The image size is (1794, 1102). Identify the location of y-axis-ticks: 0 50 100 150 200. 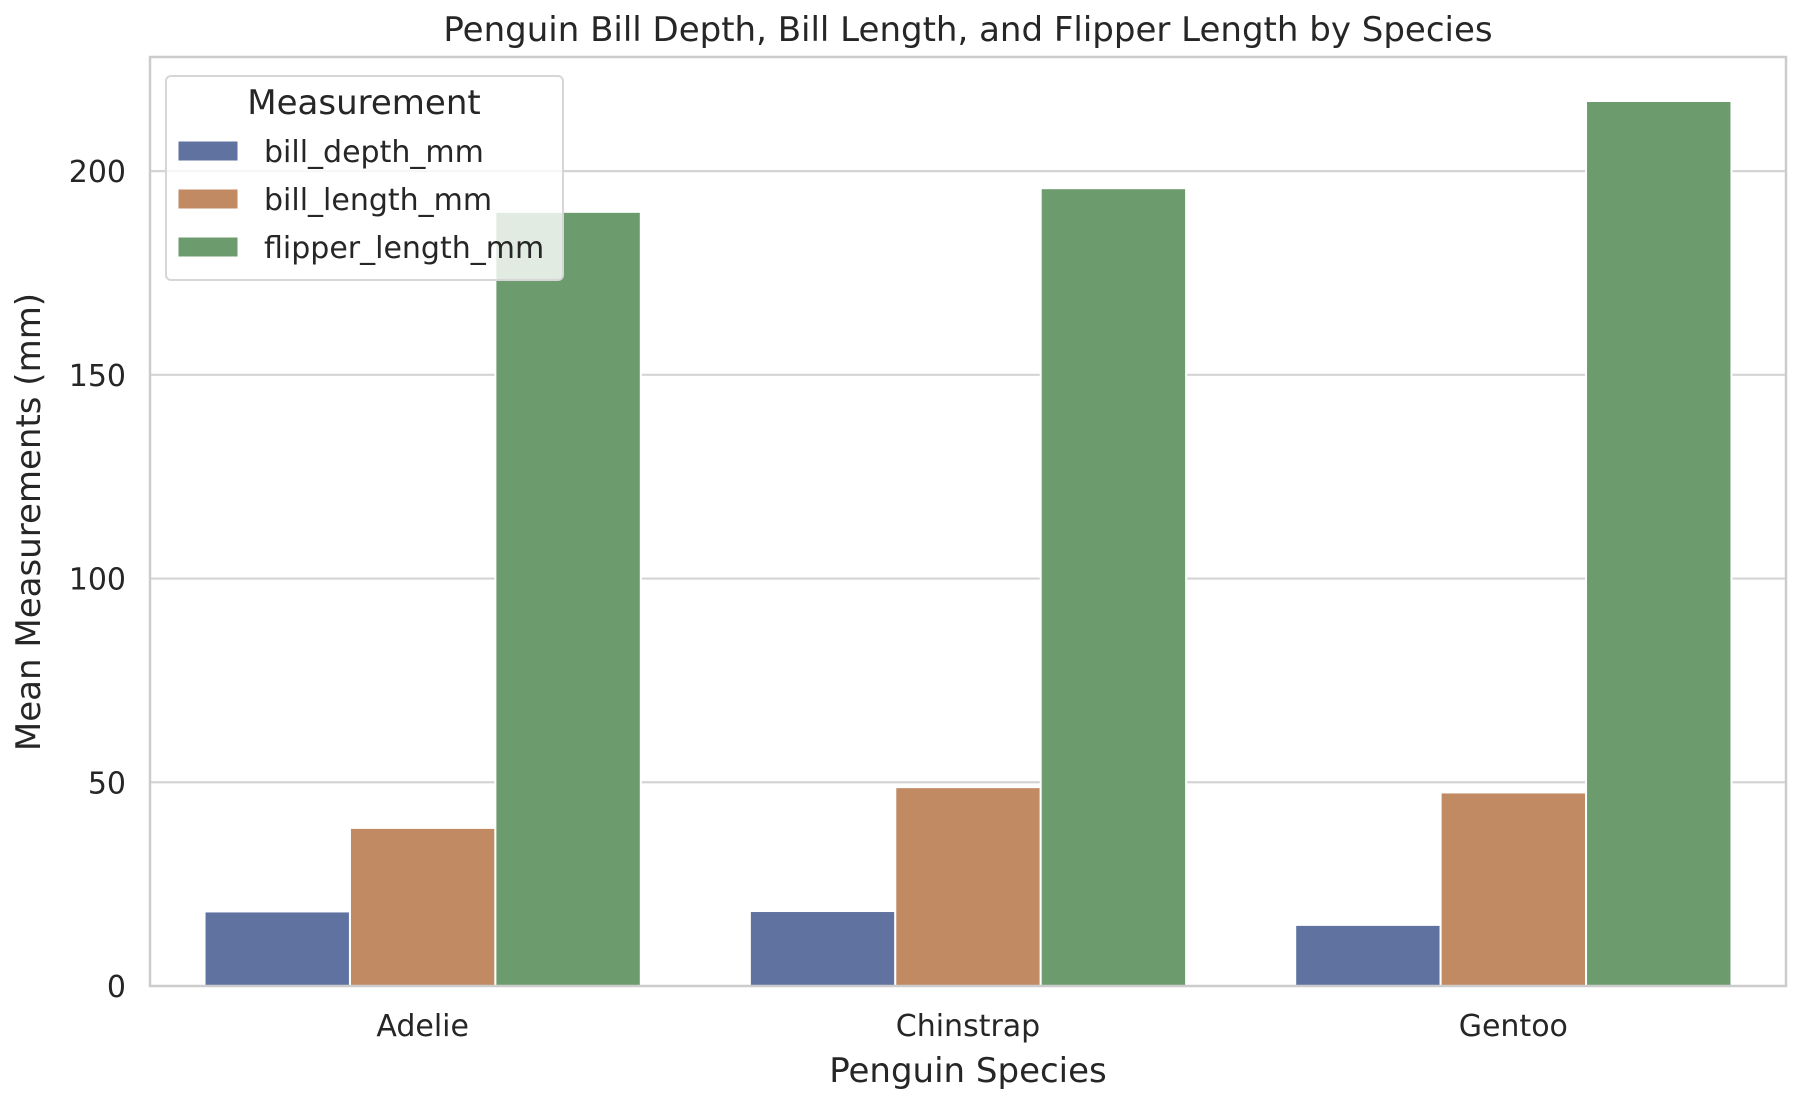
(97, 580).